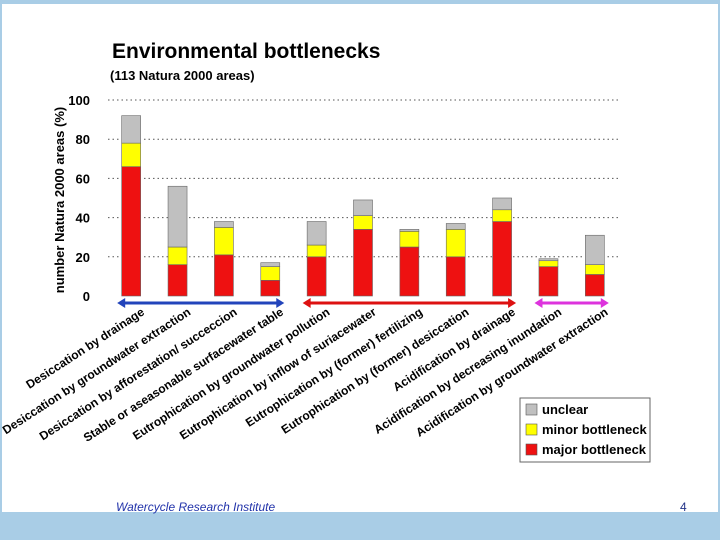 The image size is (720, 540). I want to click on legend-label: unclear, so click(565, 409).